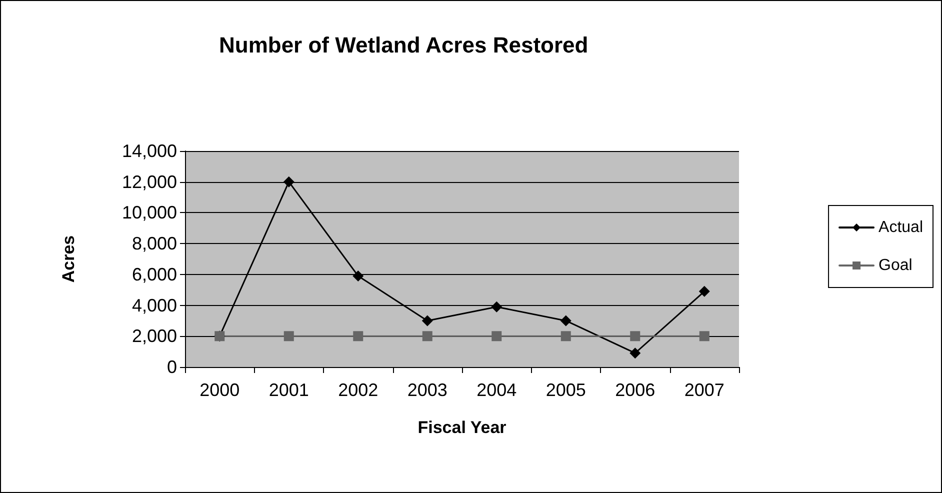  What do you see at coordinates (635, 390) in the screenshot?
I see `x-tick-label: 2006` at bounding box center [635, 390].